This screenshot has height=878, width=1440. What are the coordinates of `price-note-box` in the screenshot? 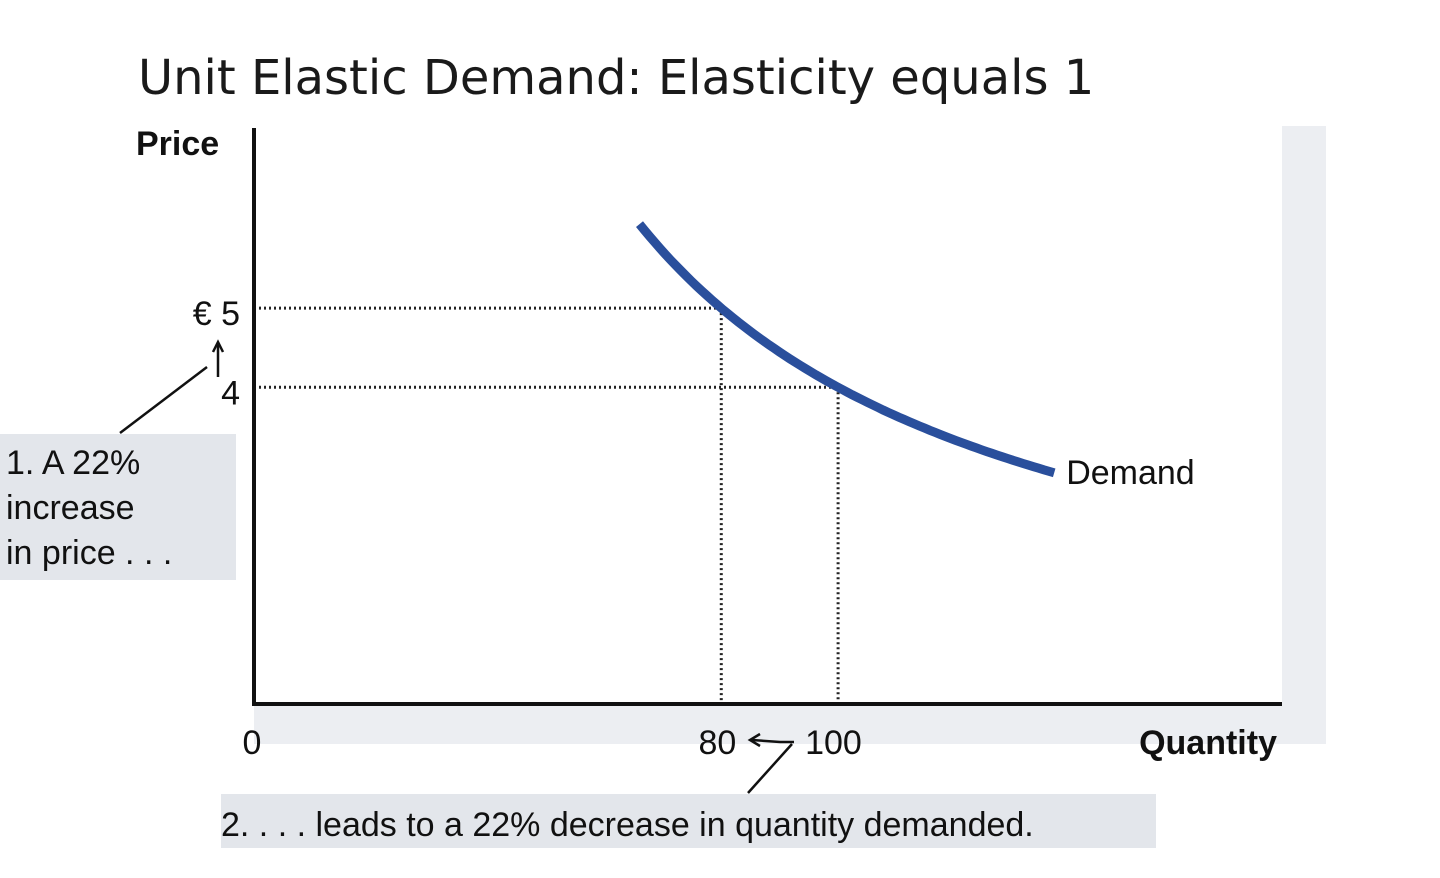 It's located at (118, 507).